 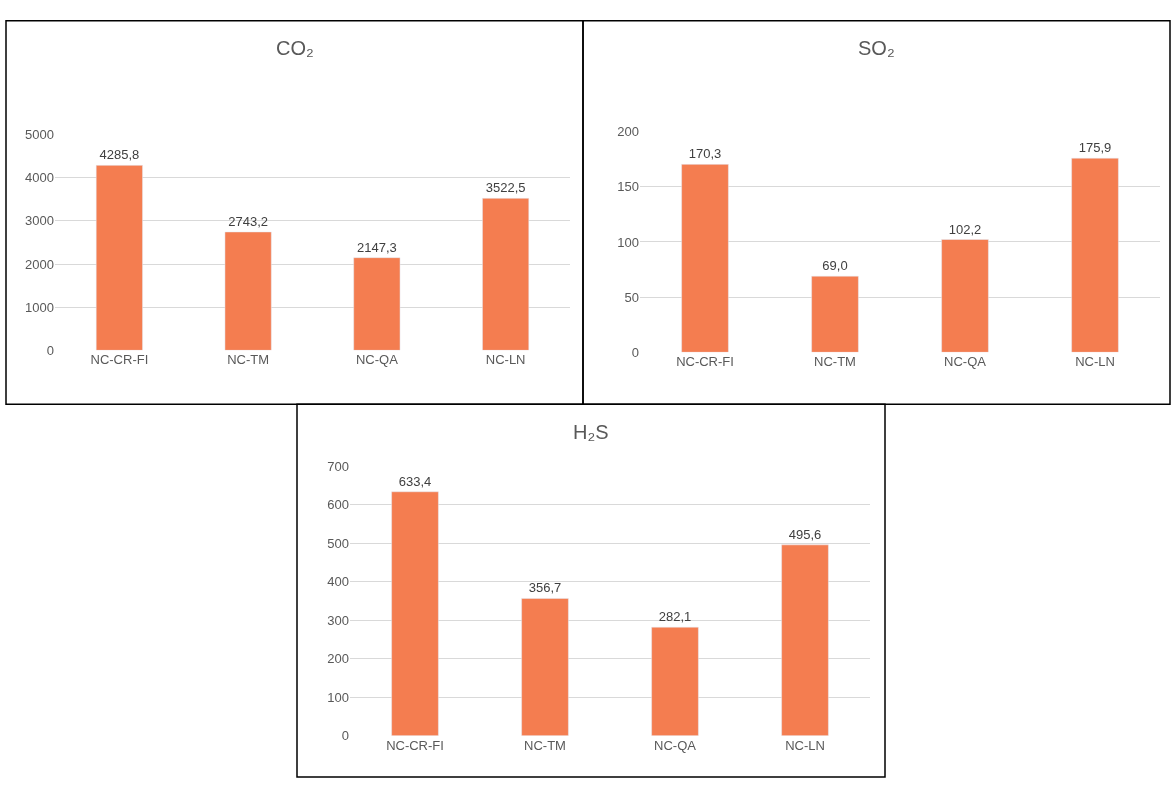 I want to click on data-label: 495,6, so click(x=805, y=534).